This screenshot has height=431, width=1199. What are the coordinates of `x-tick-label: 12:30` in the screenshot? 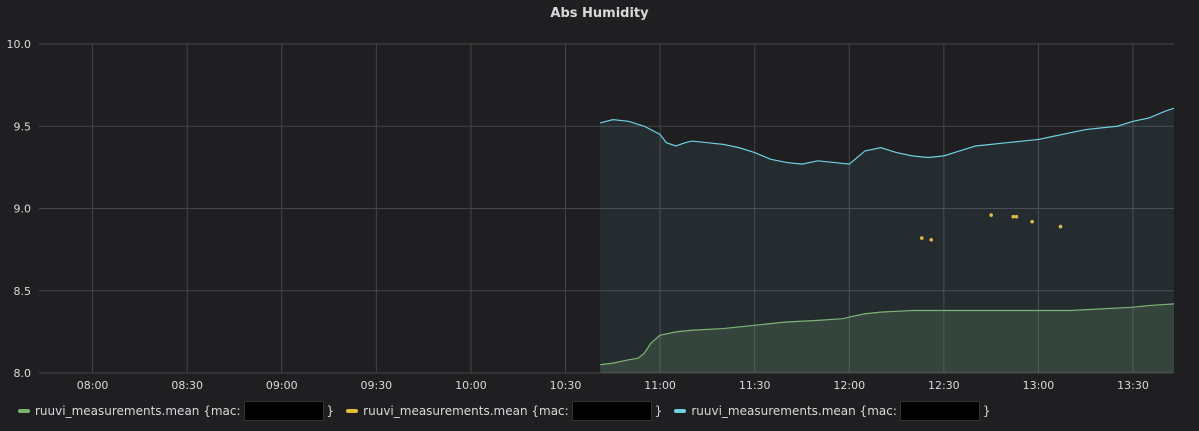 It's located at (944, 385).